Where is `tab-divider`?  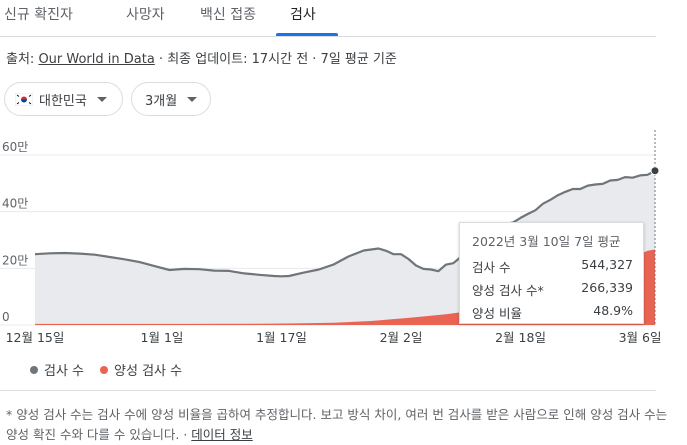 tab-divider is located at coordinates (328, 36).